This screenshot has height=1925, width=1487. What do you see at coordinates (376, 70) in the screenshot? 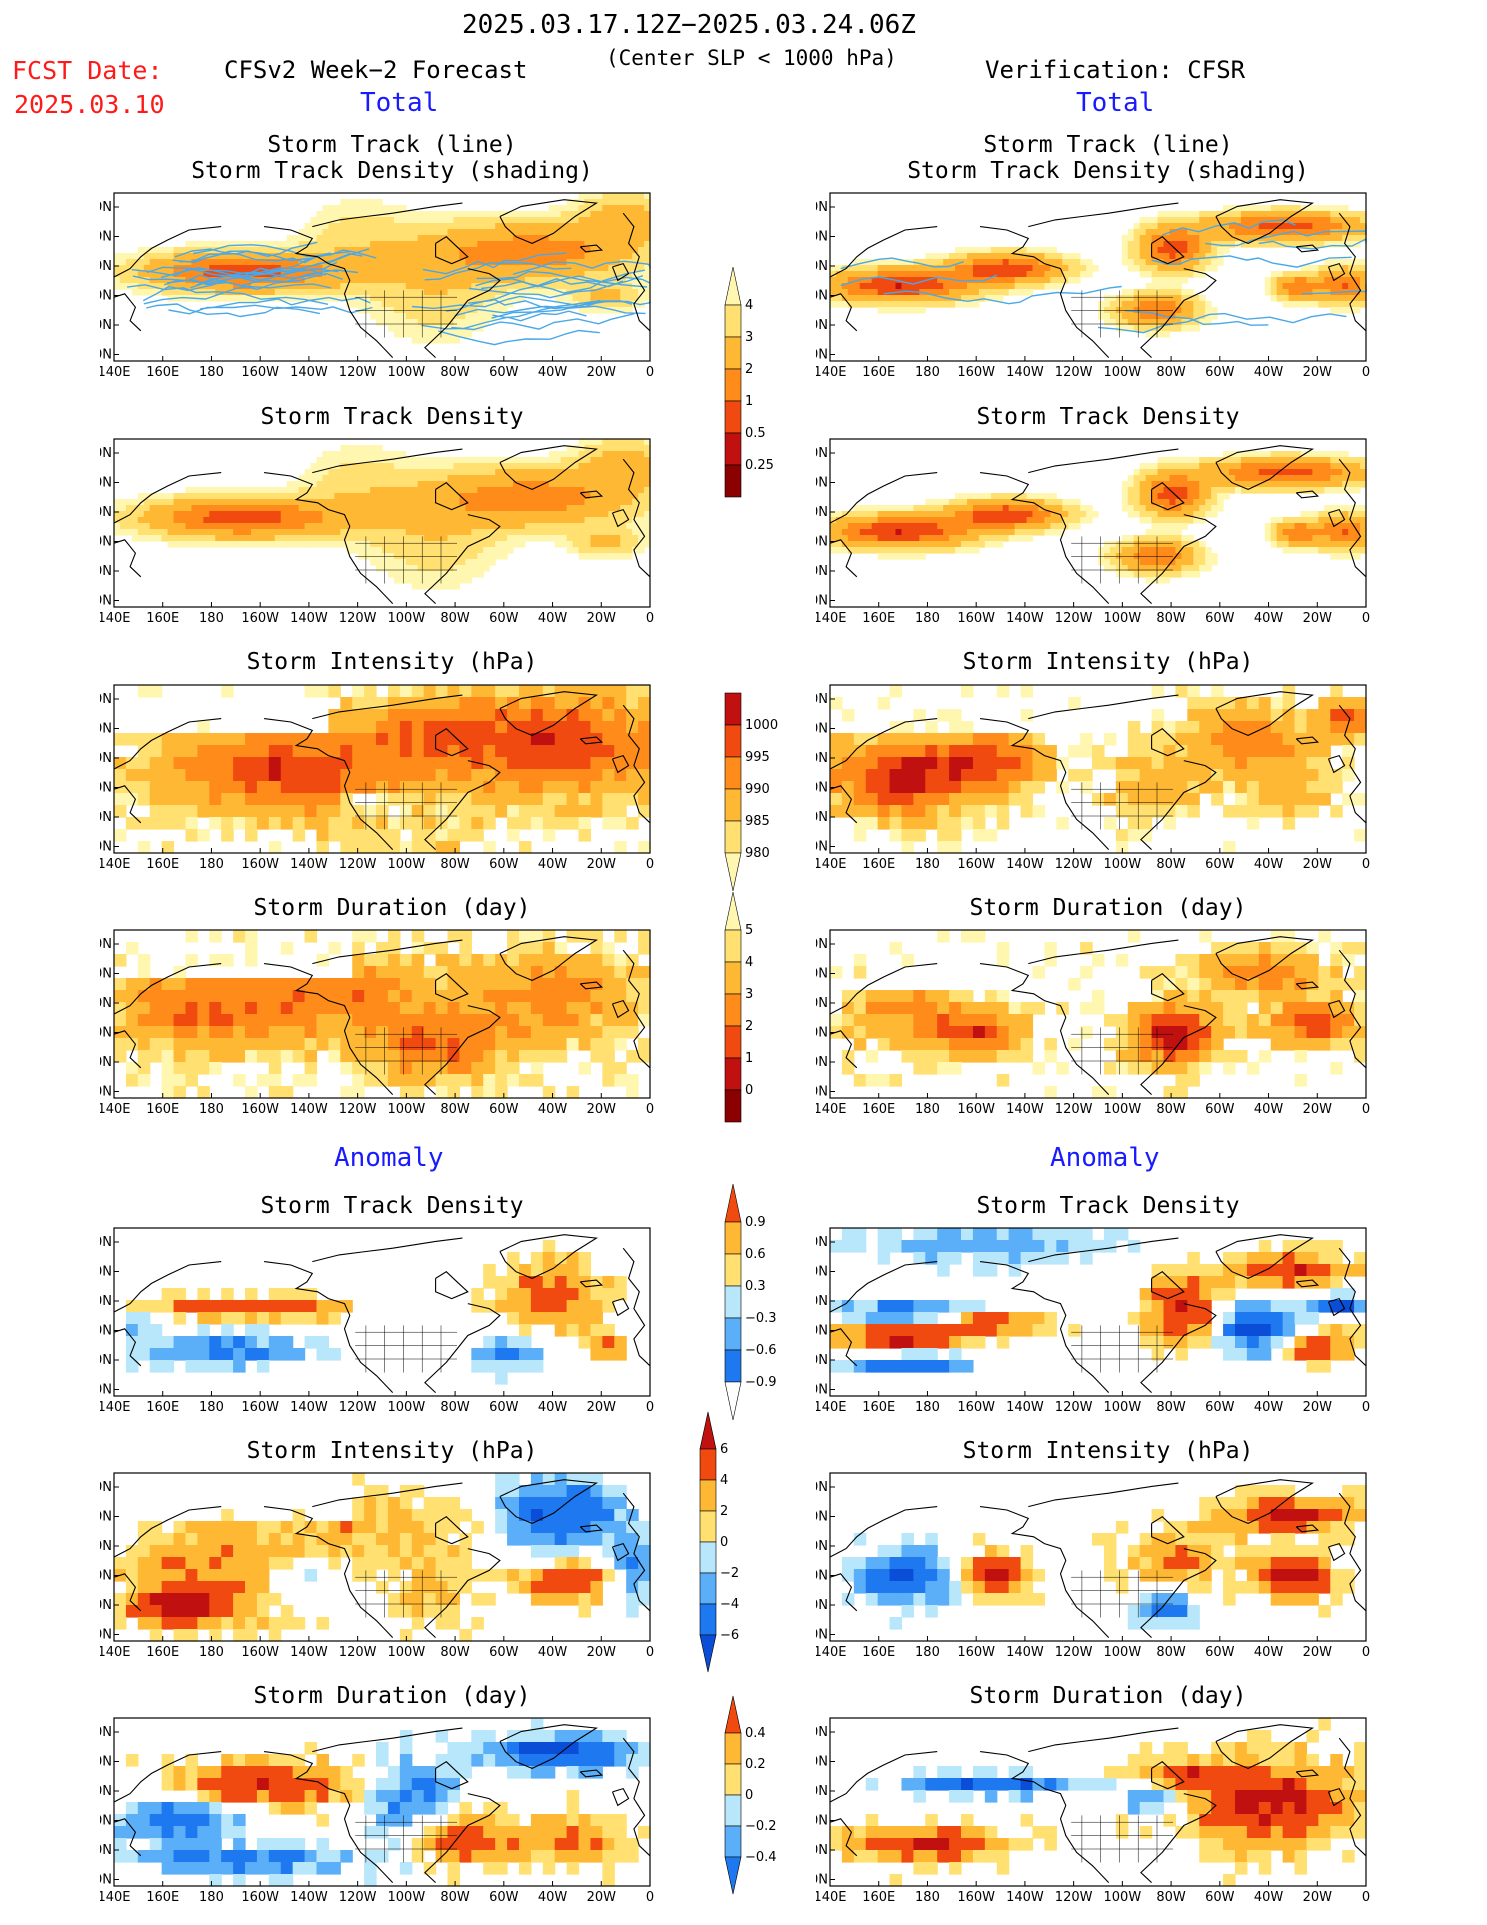
I see `left-source: CFSv2 Week−2 Forecast` at bounding box center [376, 70].